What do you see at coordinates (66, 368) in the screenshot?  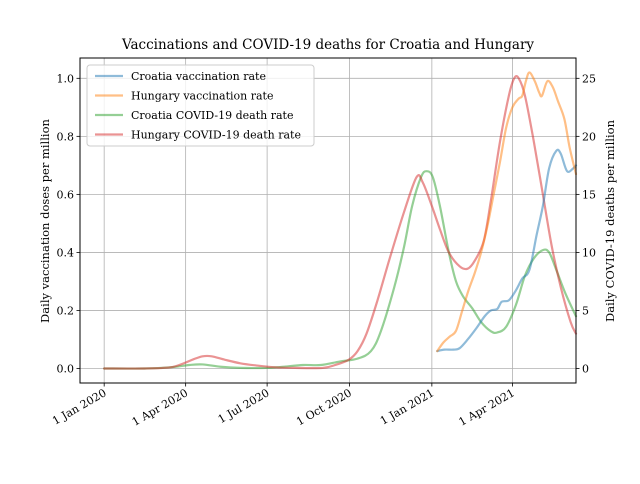 I see `y-left-tick-label: 0.0` at bounding box center [66, 368].